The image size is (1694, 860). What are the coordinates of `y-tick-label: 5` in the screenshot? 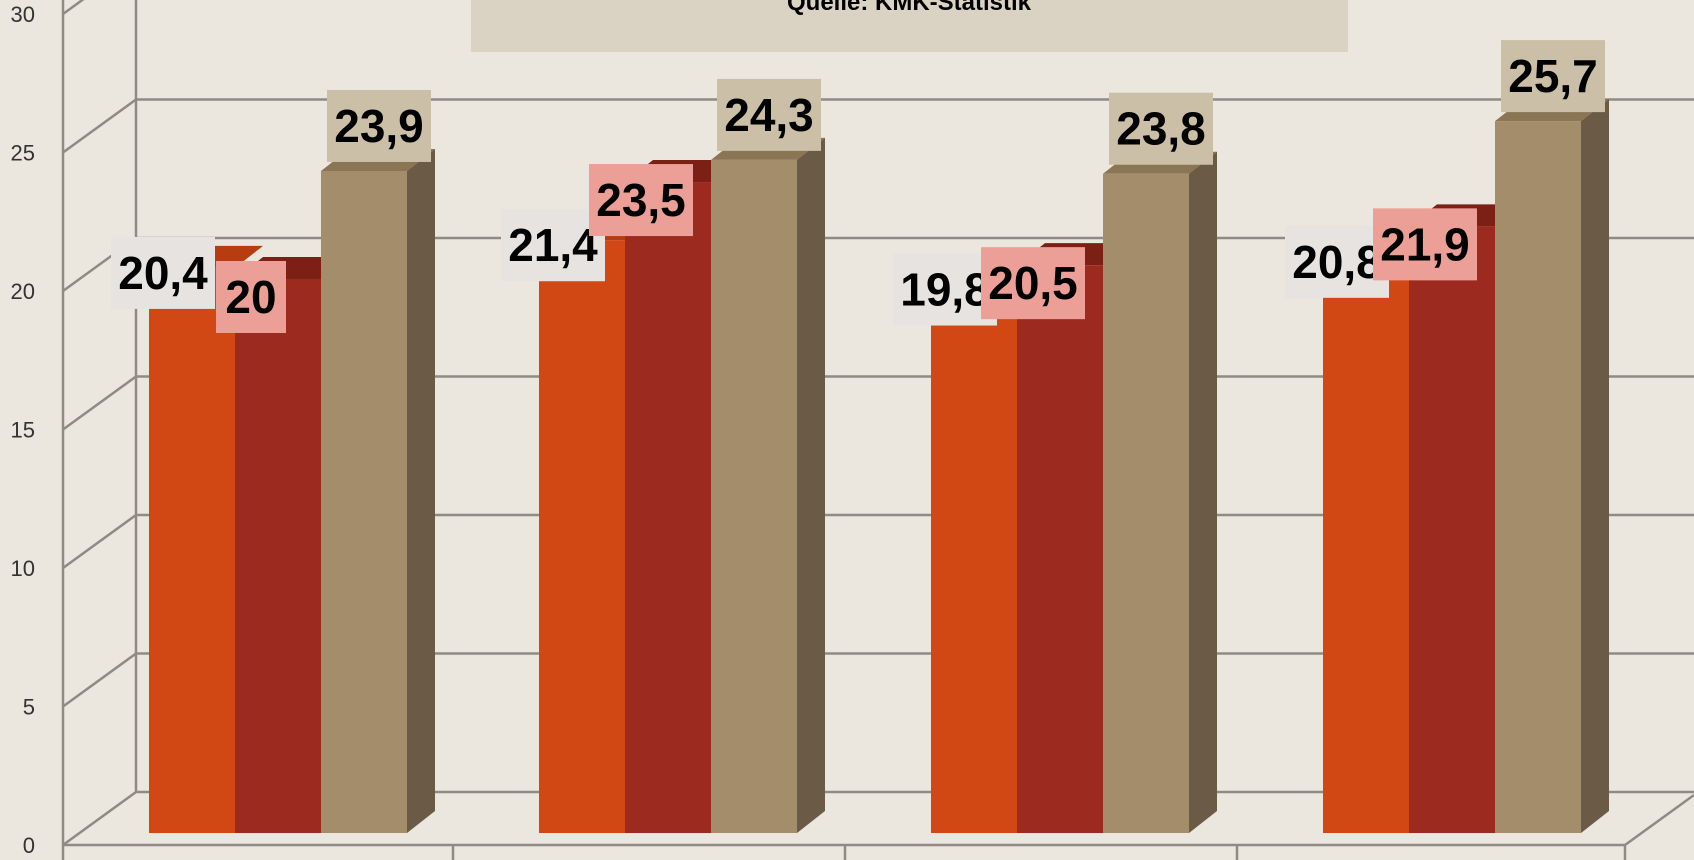 It's located at (29, 707).